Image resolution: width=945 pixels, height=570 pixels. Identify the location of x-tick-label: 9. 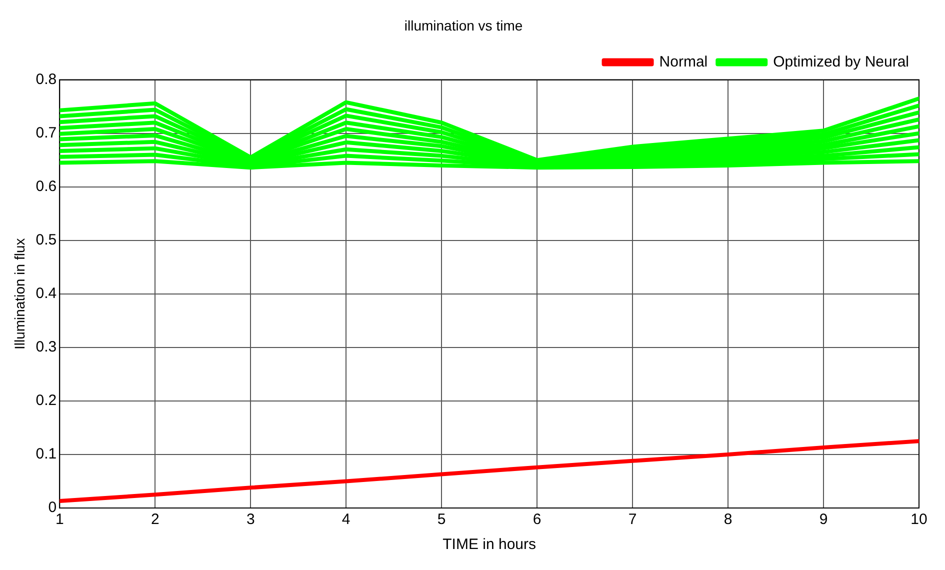
(823, 519).